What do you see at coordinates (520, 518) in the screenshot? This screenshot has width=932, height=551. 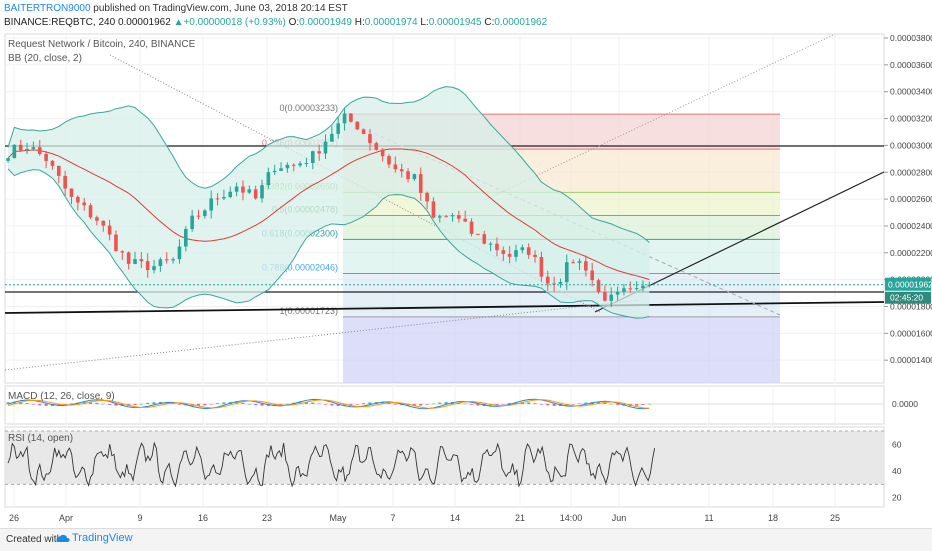 I see `x-tick-label: 21` at bounding box center [520, 518].